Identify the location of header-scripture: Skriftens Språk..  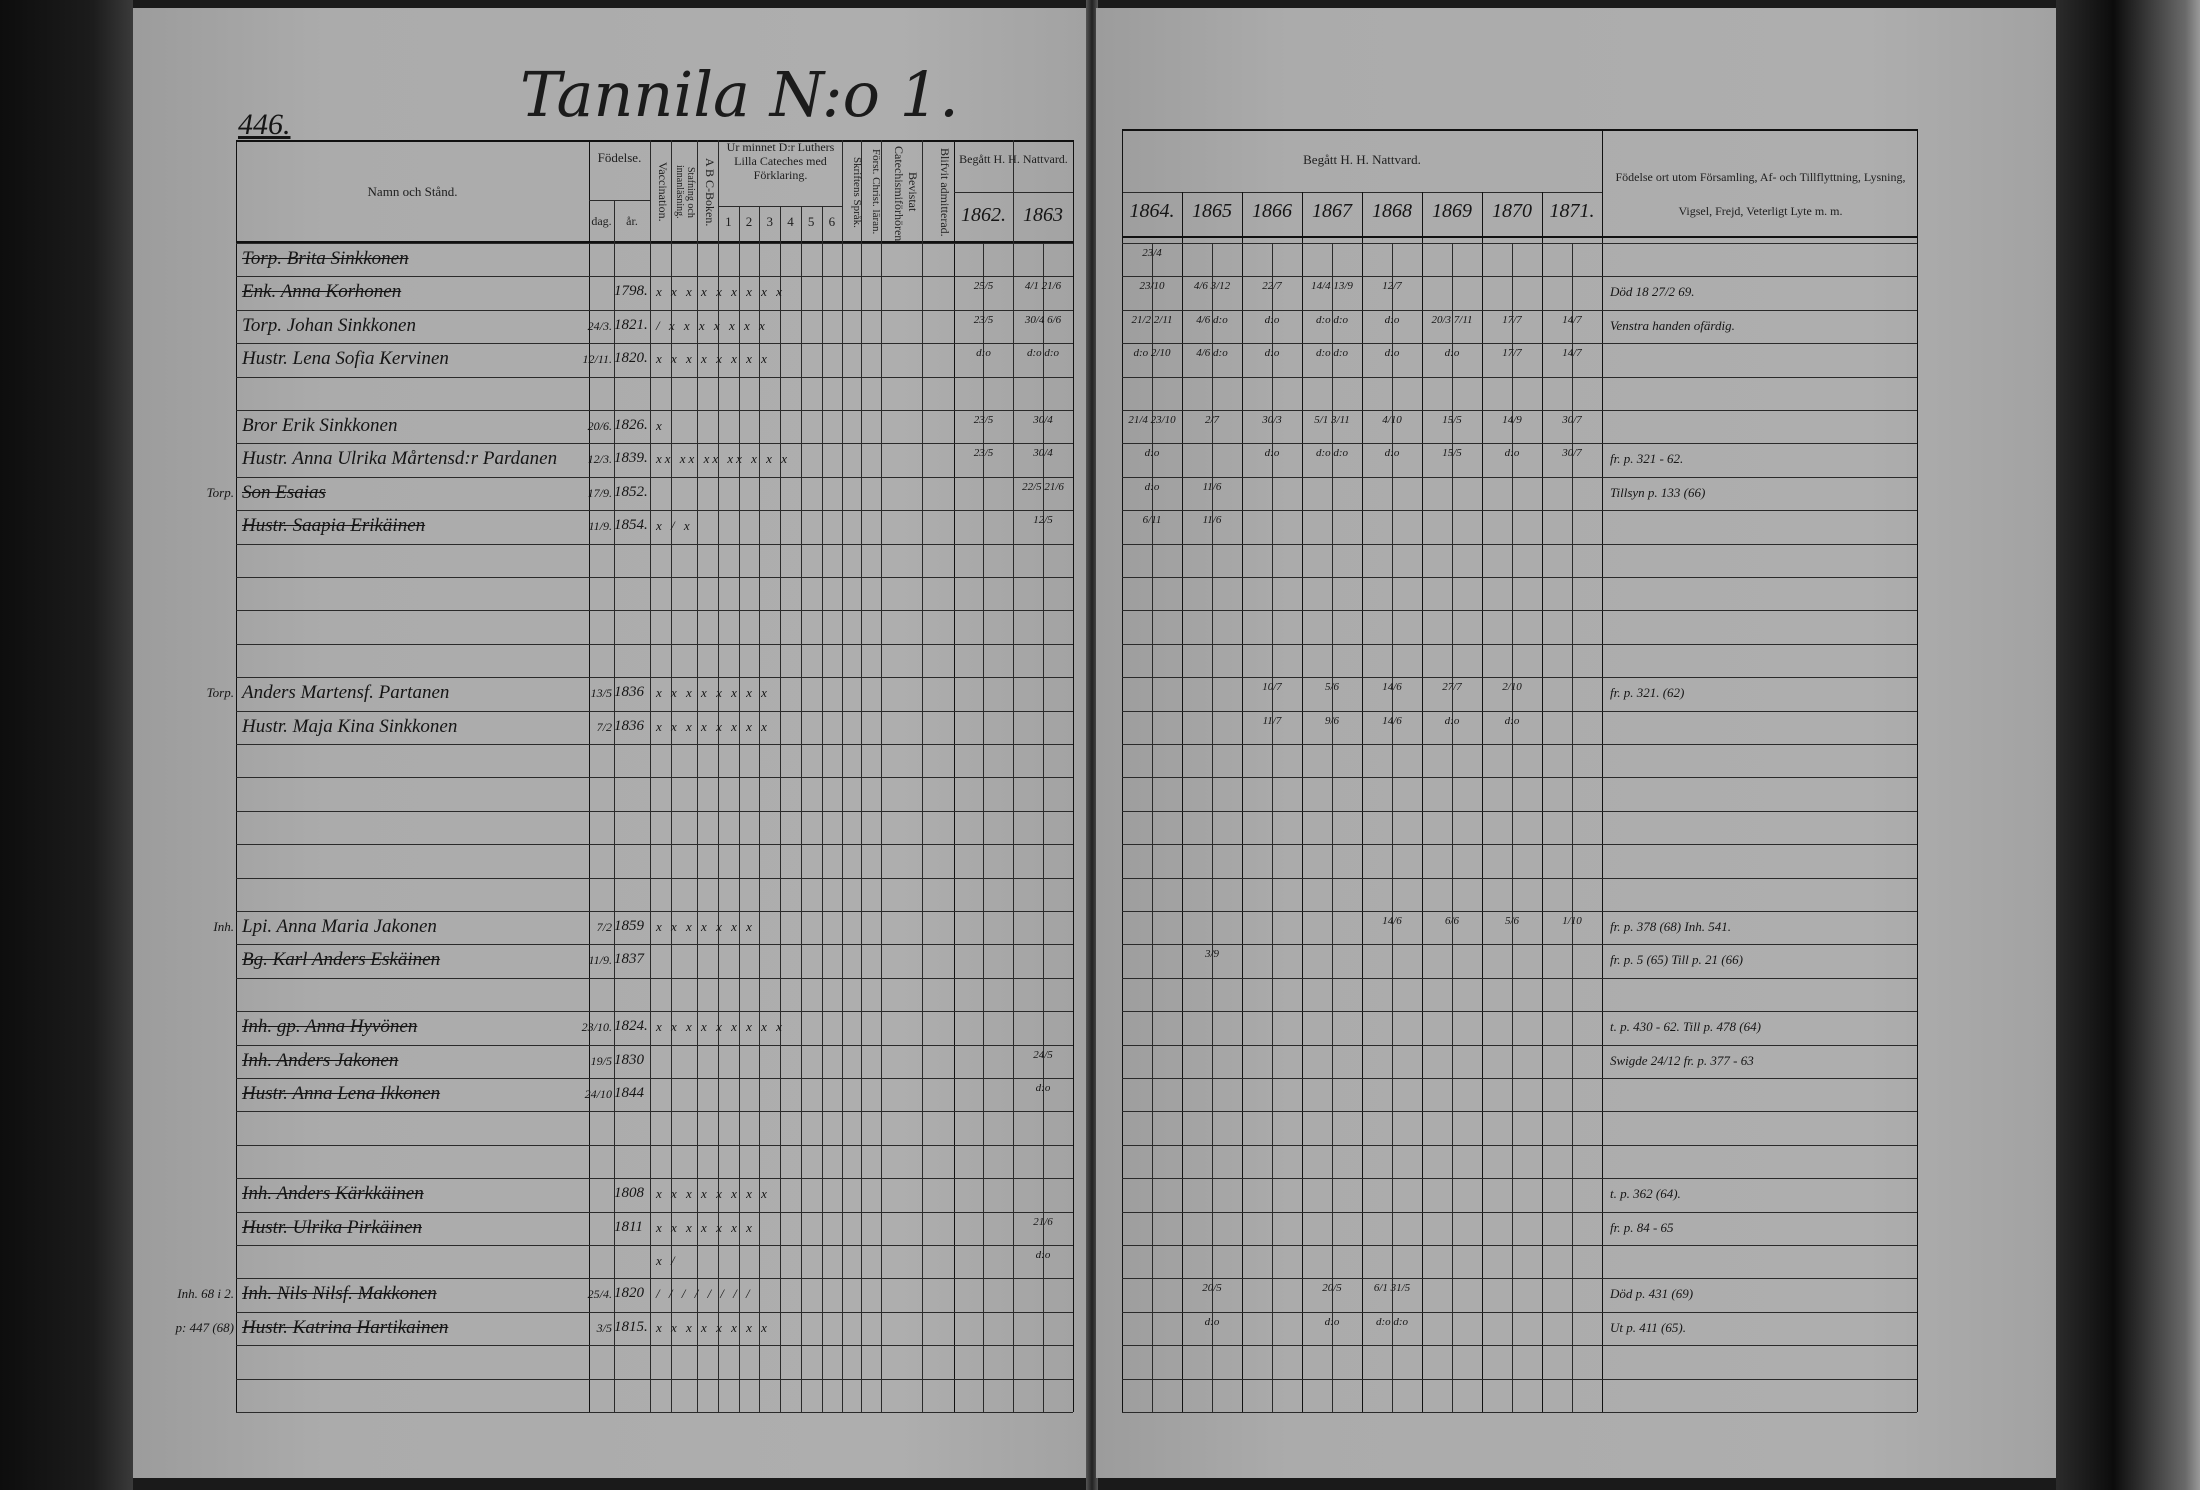
(857, 192).